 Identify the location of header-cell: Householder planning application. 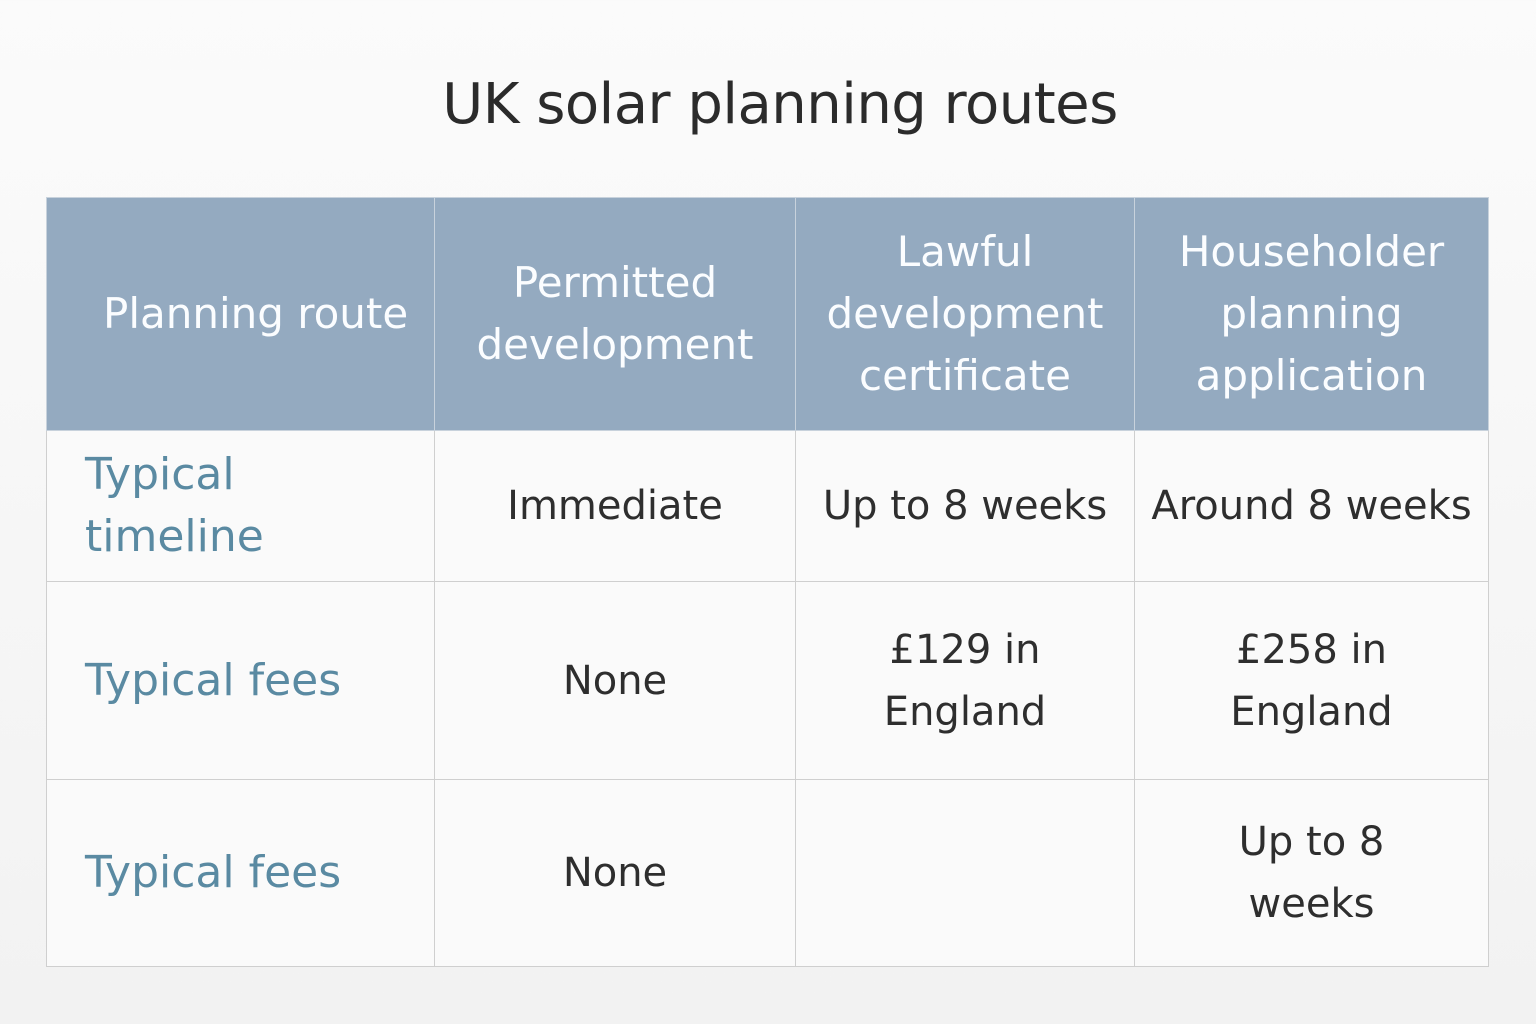
(1311, 314).